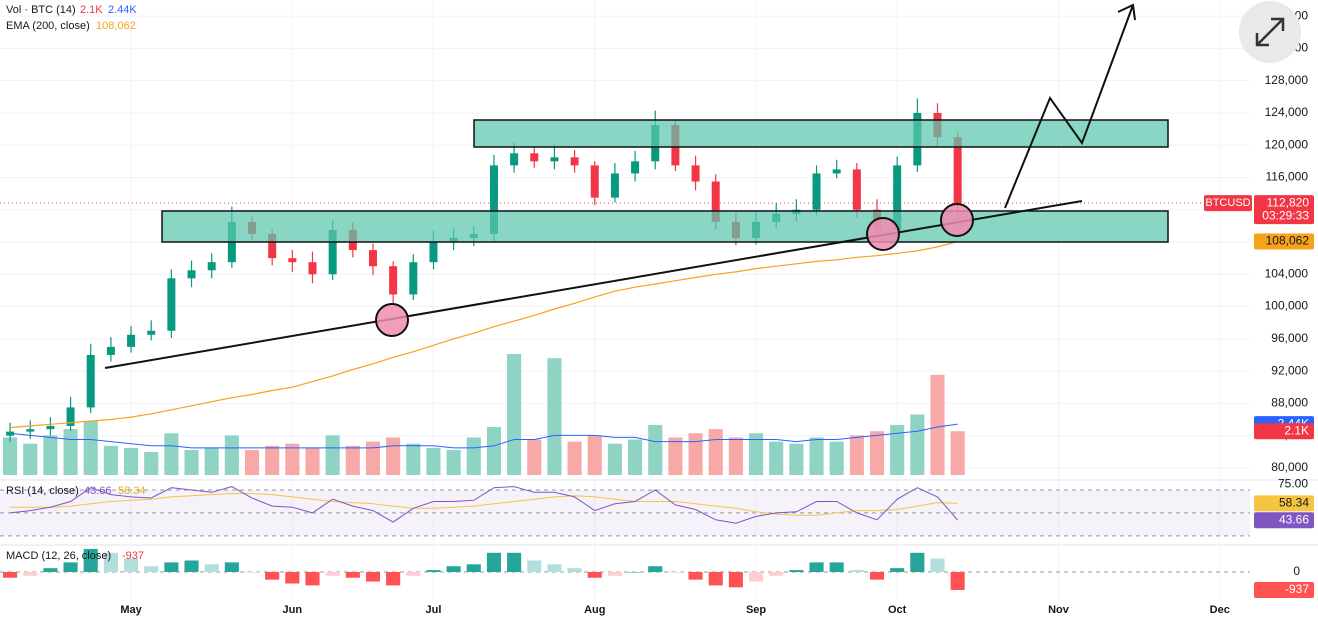  I want to click on last-price-badge-bg, so click(1284, 210).